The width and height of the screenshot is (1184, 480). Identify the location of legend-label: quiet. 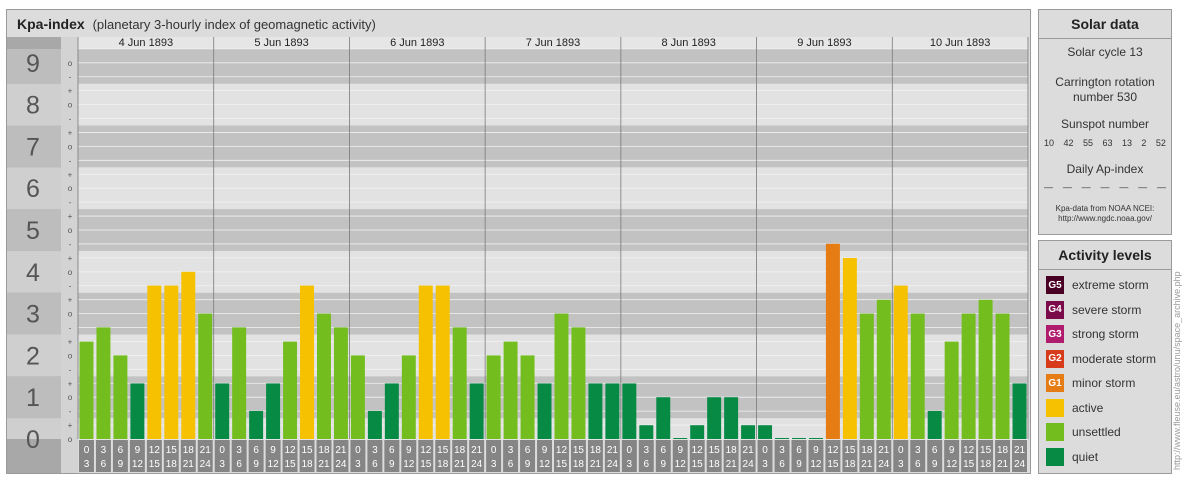
(1085, 456).